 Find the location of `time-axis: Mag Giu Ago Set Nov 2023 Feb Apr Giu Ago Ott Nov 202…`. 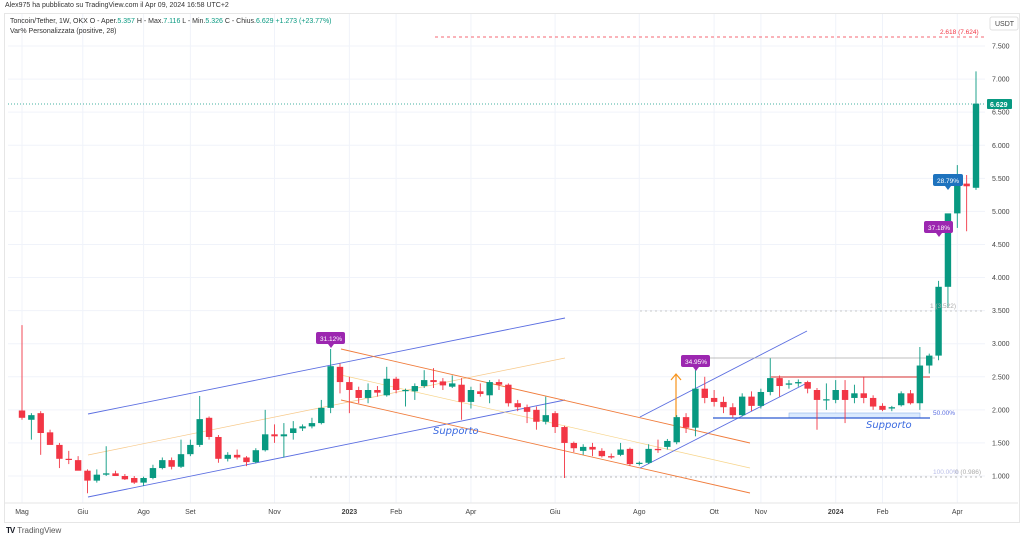

time-axis: Mag Giu Ago Set Nov 2023 Feb Apr Giu Ago Ott Nov 202… is located at coordinates (511, 509).